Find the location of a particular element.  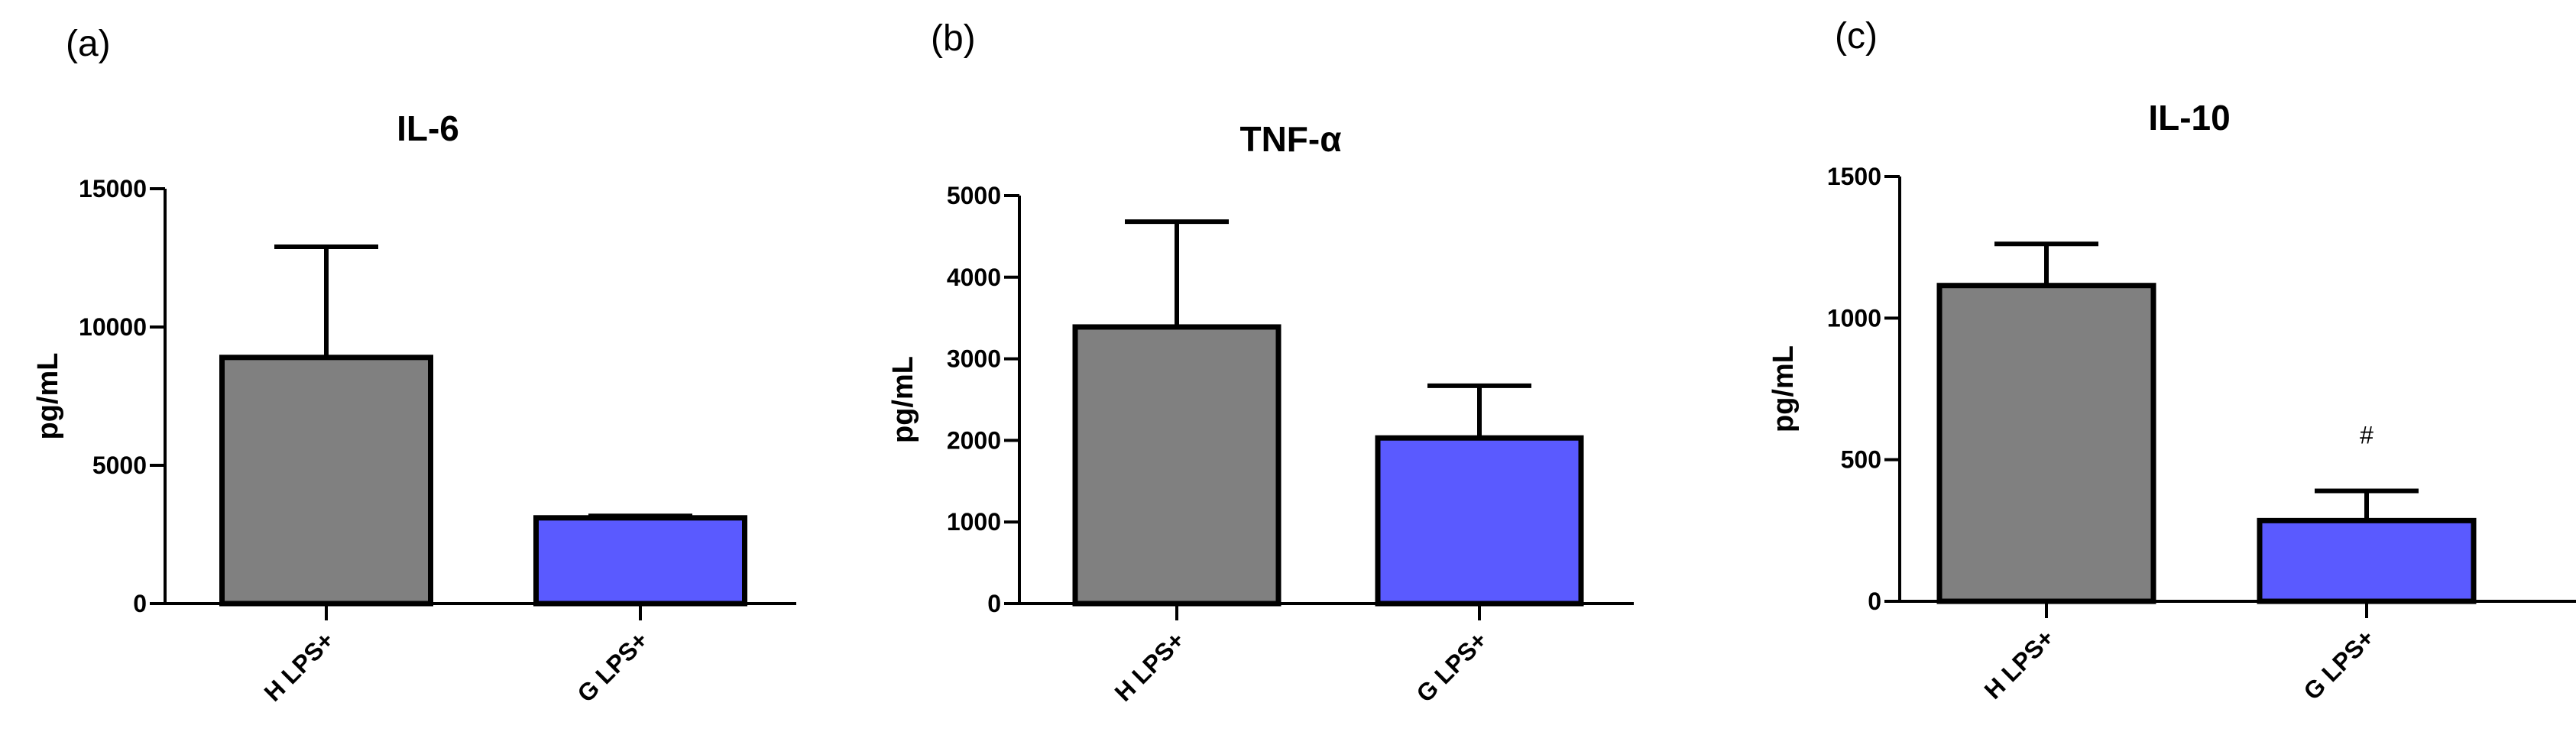

tnf-alpha-y-tick-label: 5000 is located at coordinates (974, 195).